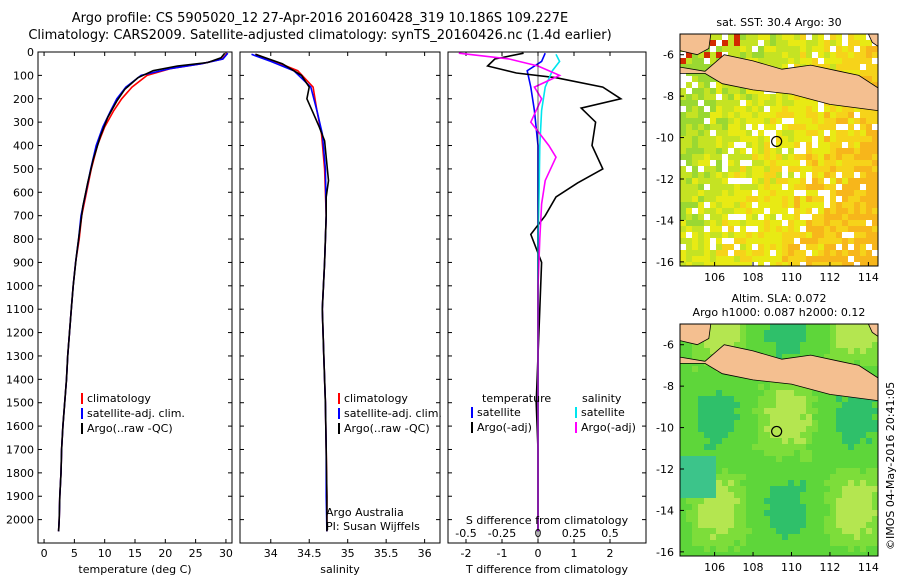  I want to click on y-tick-label: -10, so click(665, 428).